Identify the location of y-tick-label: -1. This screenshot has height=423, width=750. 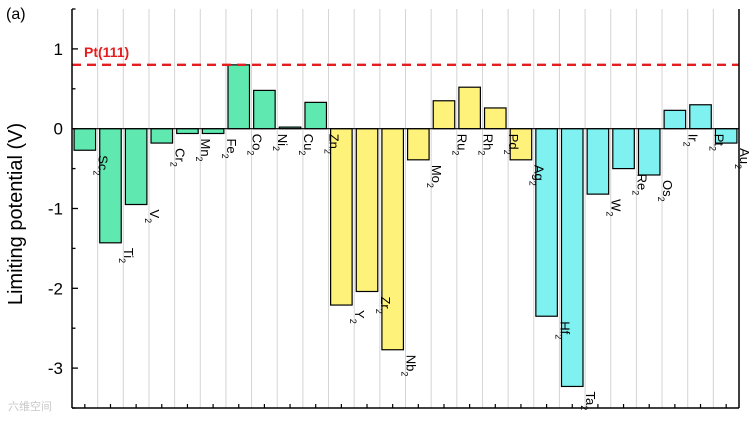
(55, 209).